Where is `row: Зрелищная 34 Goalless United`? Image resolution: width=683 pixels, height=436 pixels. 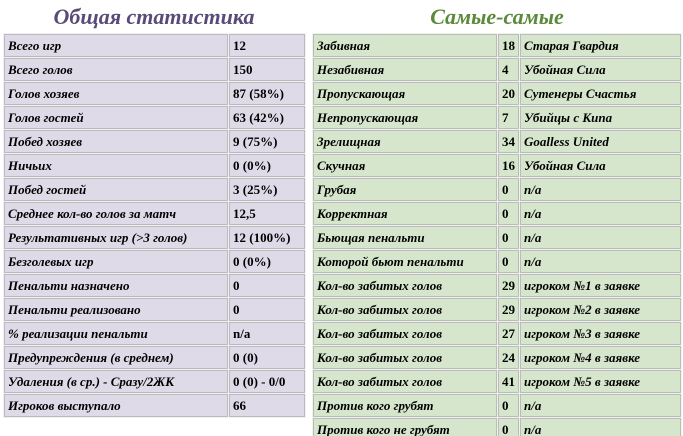 row: Зрелищная 34 Goalless United is located at coordinates (497, 141).